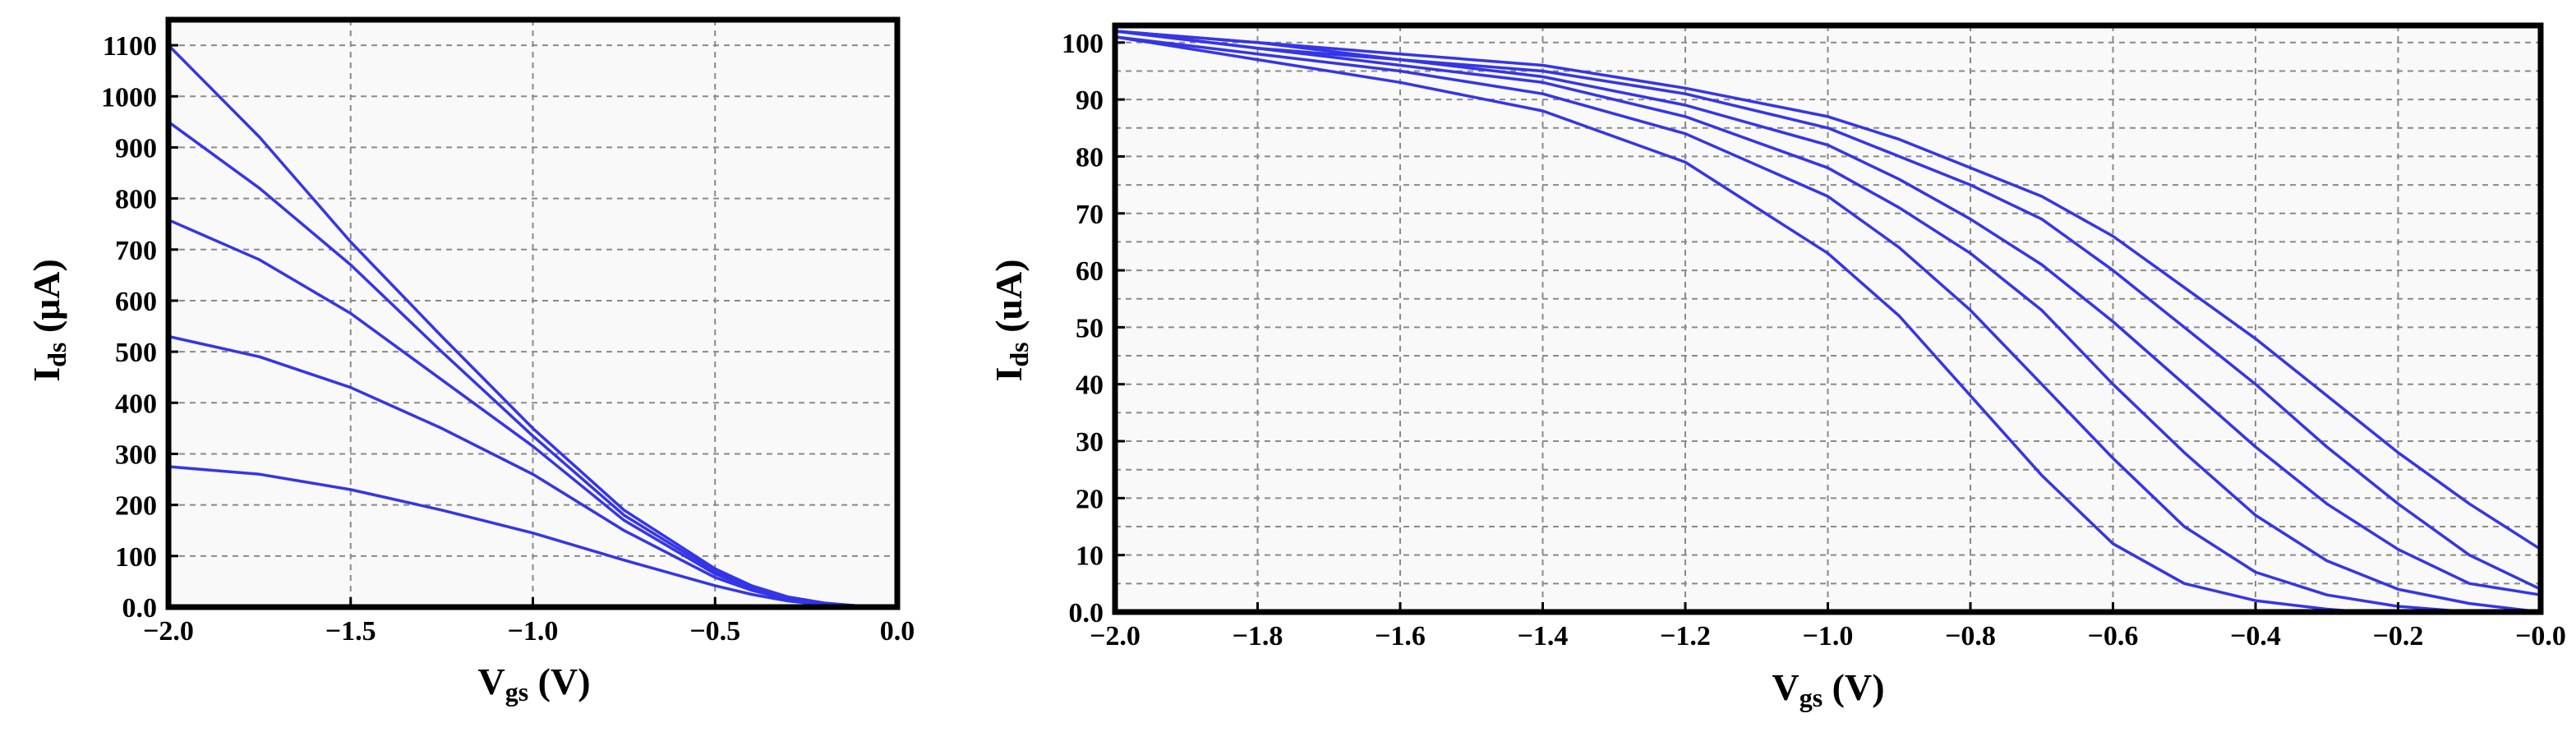 Image resolution: width=2576 pixels, height=741 pixels. I want to click on right-y-tick-label: 20, so click(1090, 499).